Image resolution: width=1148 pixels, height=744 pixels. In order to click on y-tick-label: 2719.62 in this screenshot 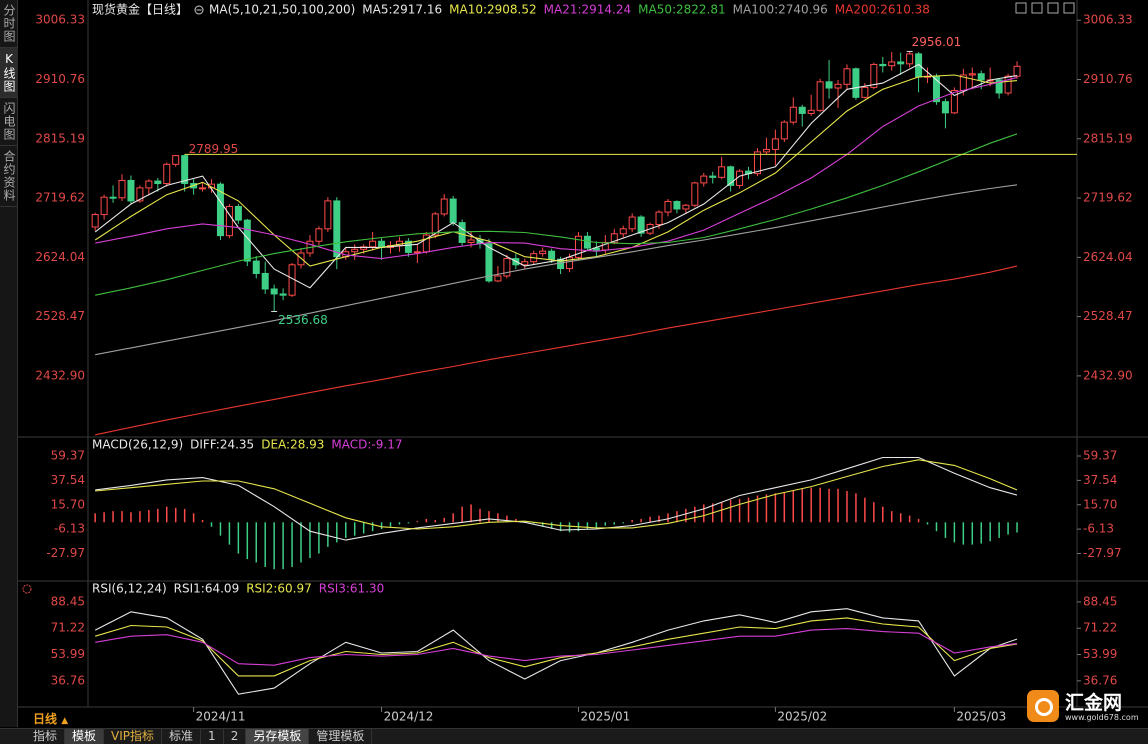, I will do `click(1108, 198)`.